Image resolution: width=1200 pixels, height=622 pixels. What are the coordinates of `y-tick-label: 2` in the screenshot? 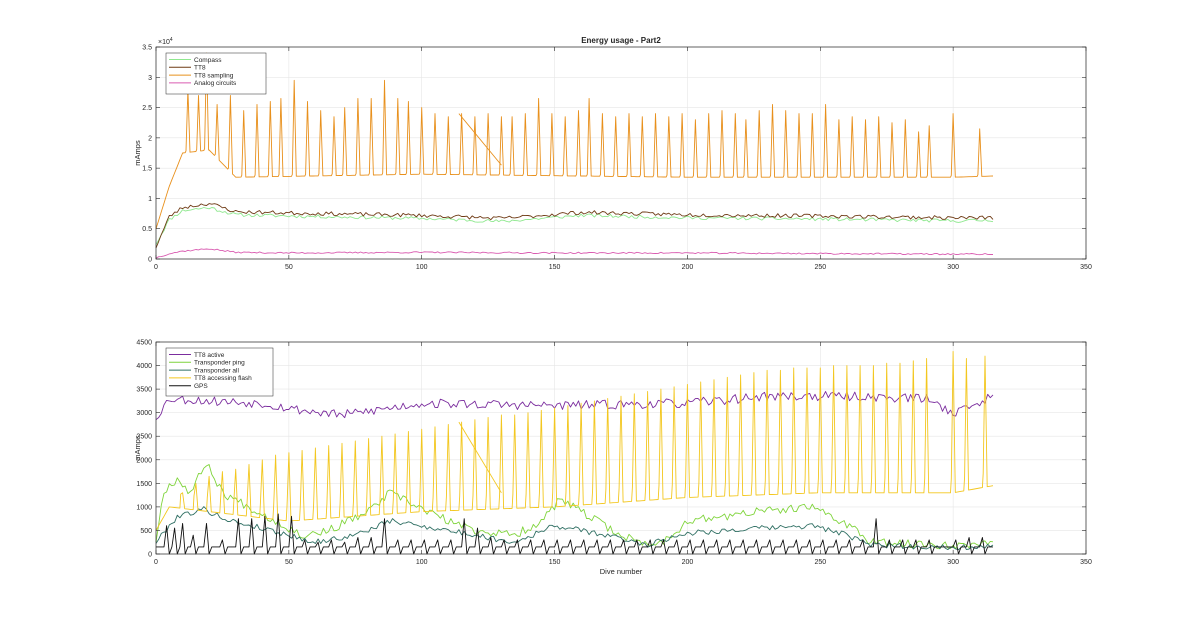 It's located at (150, 138).